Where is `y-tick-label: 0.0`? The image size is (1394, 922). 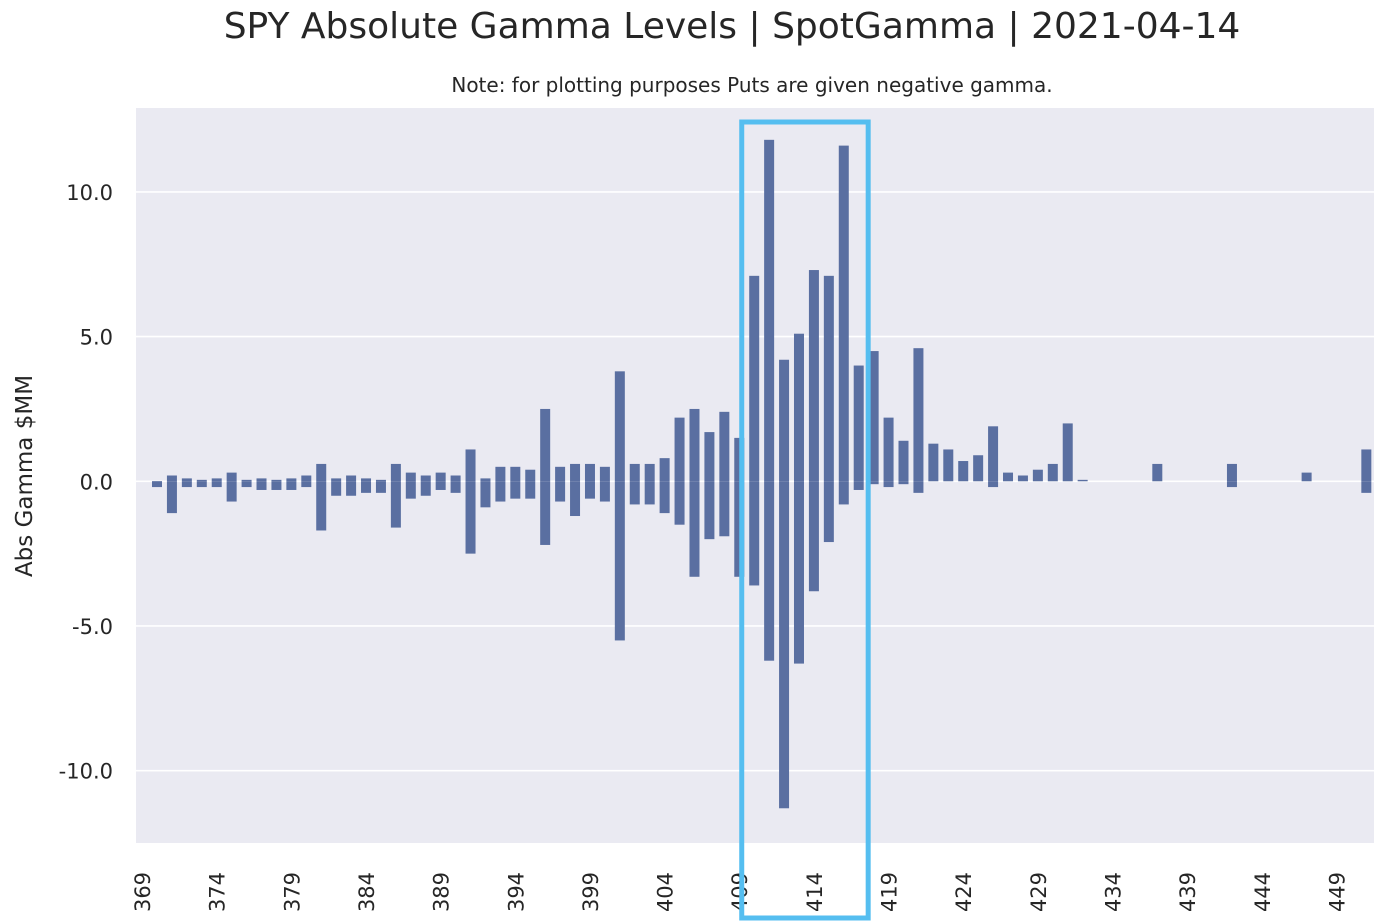 y-tick-label: 0.0 is located at coordinates (96, 482).